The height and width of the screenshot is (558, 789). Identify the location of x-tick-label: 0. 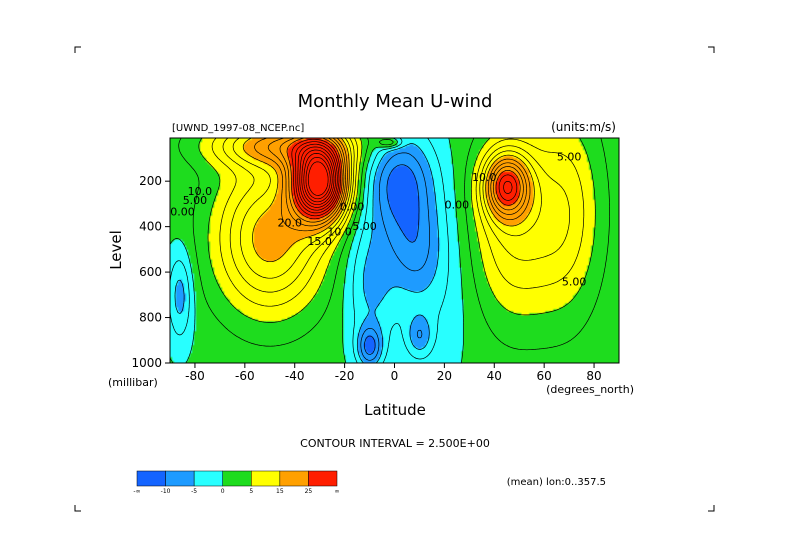
(395, 376).